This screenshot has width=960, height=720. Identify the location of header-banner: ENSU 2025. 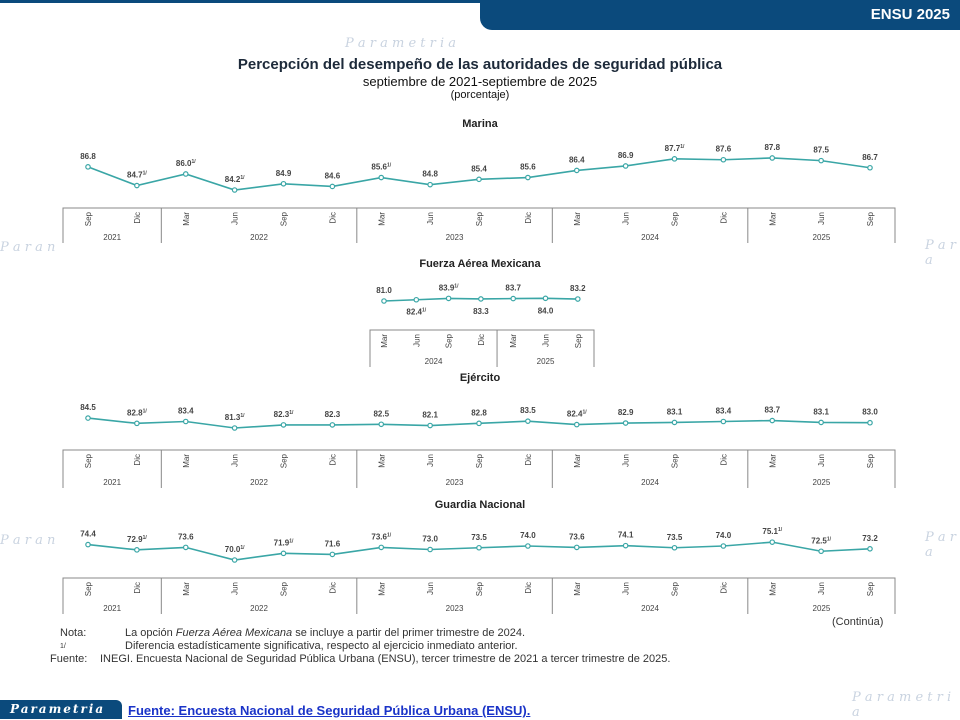
(720, 15).